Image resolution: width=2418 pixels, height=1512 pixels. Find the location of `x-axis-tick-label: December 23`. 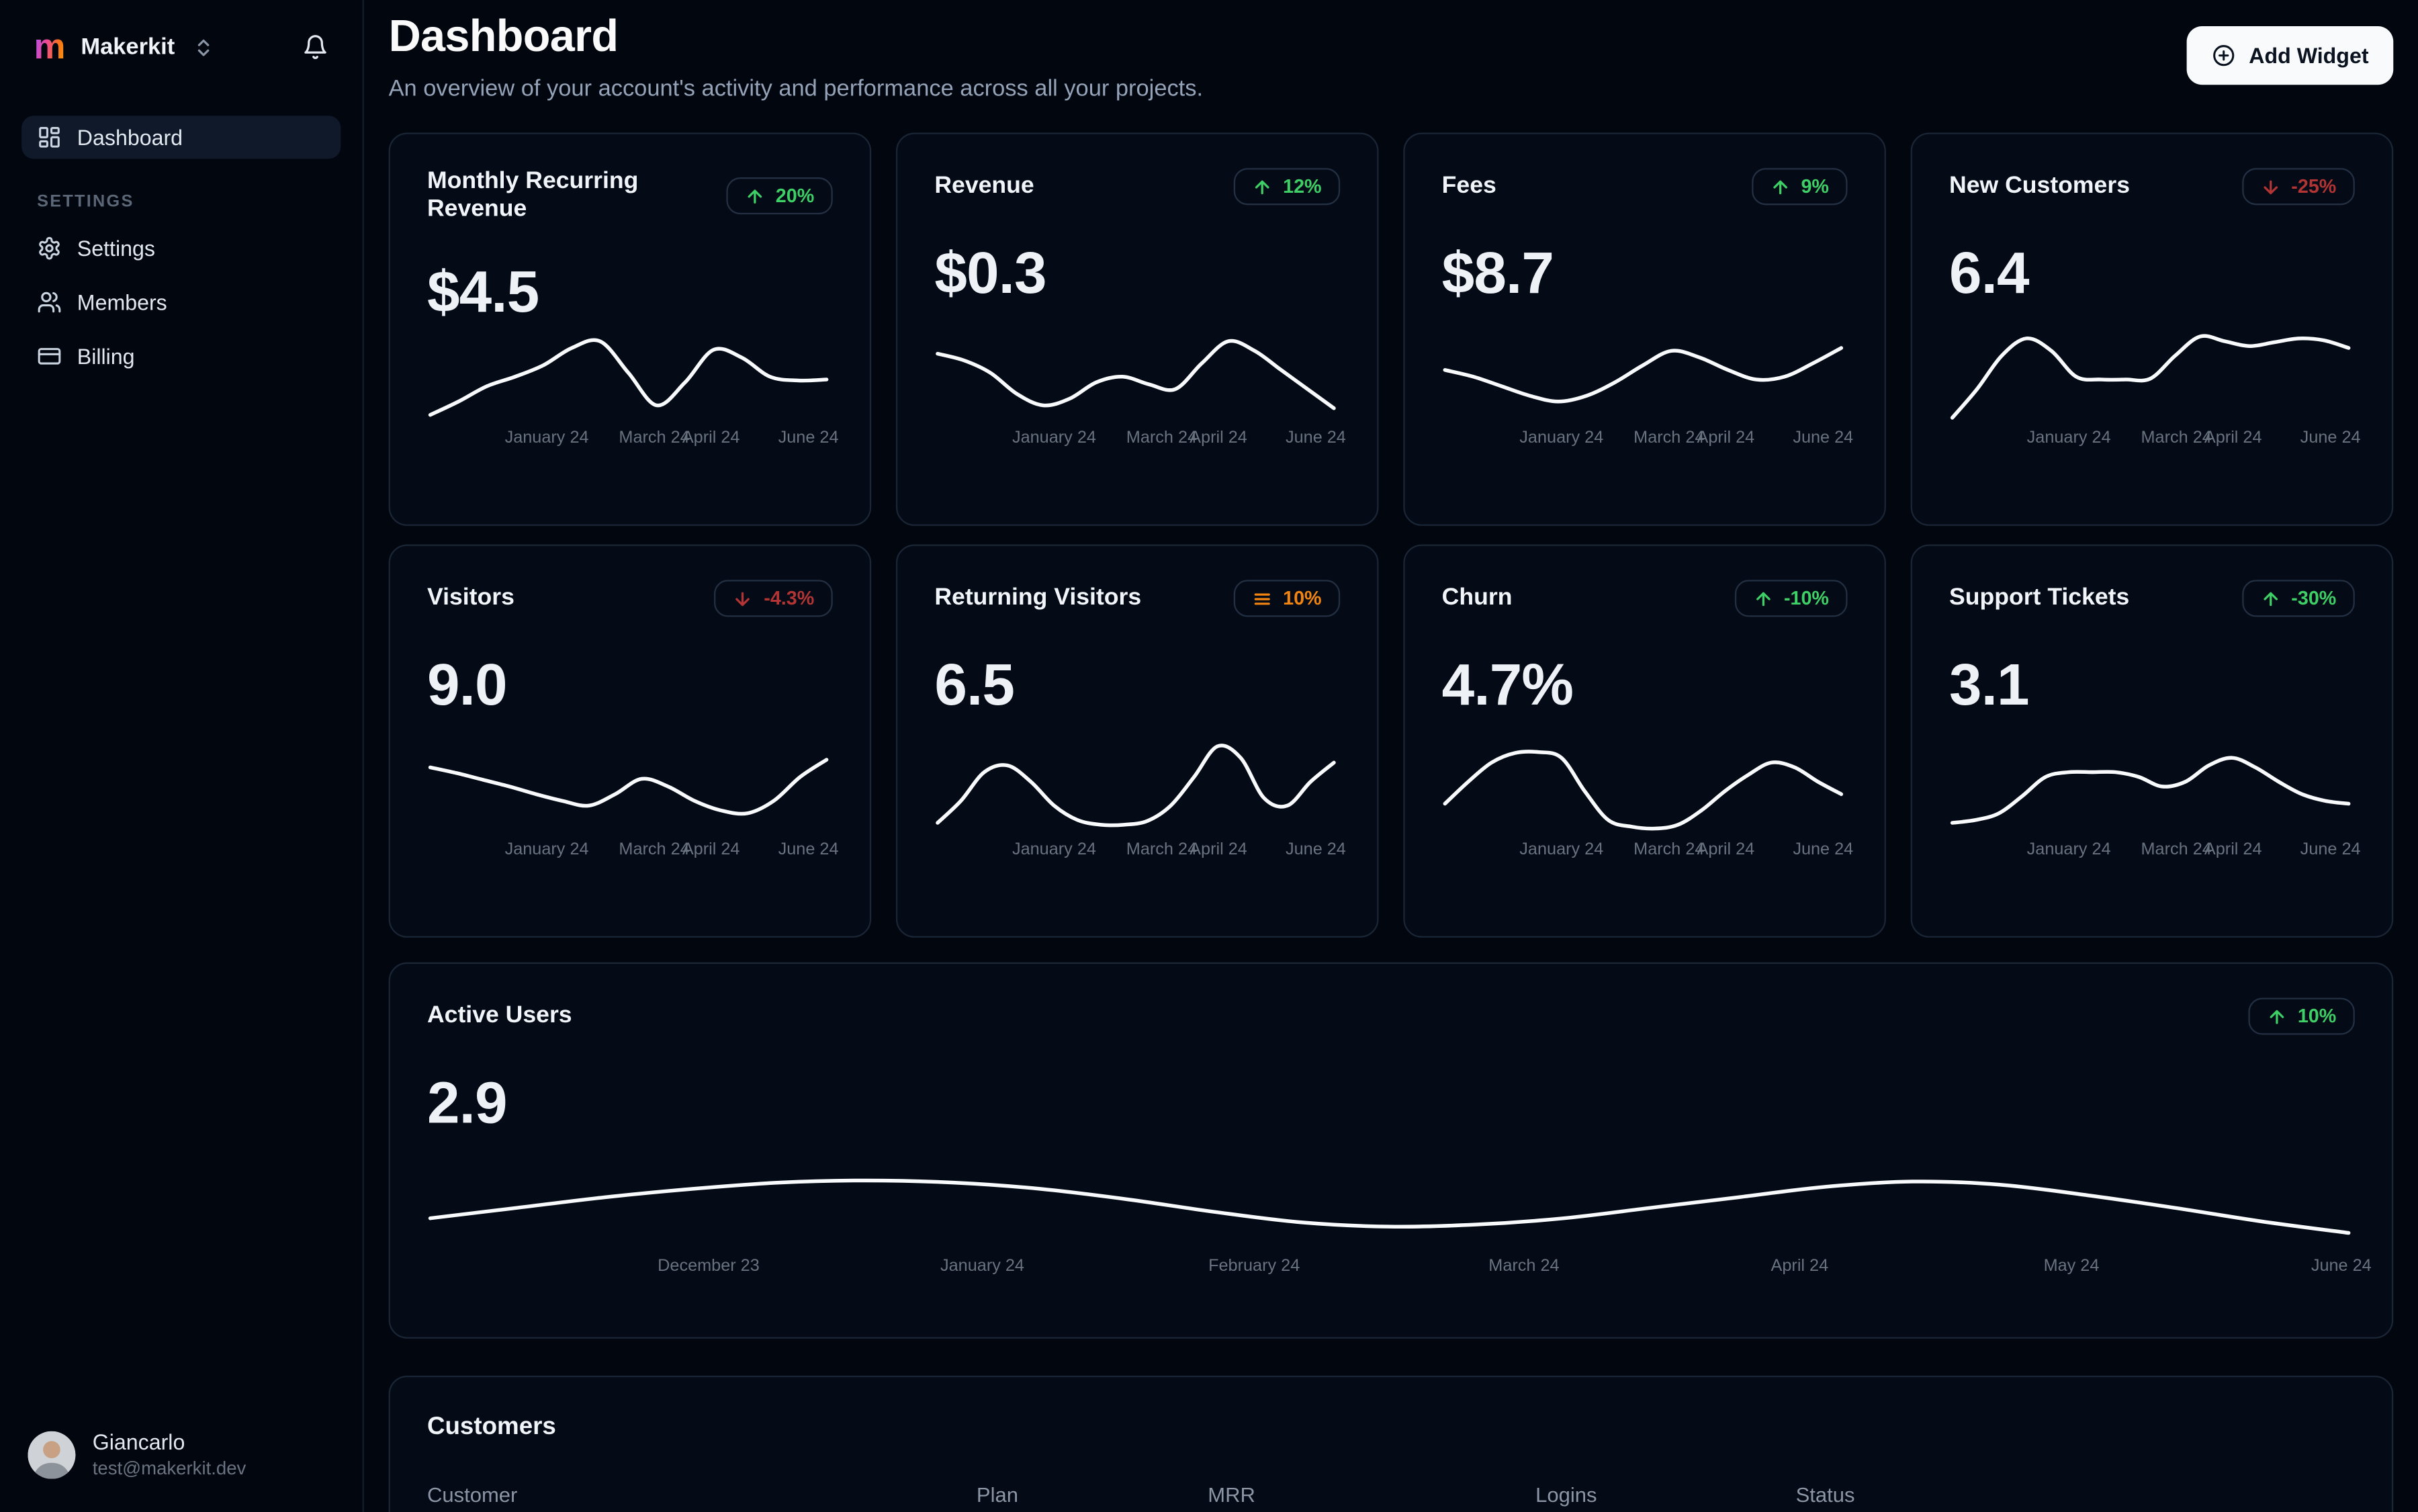

x-axis-tick-label: December 23 is located at coordinates (709, 1266).